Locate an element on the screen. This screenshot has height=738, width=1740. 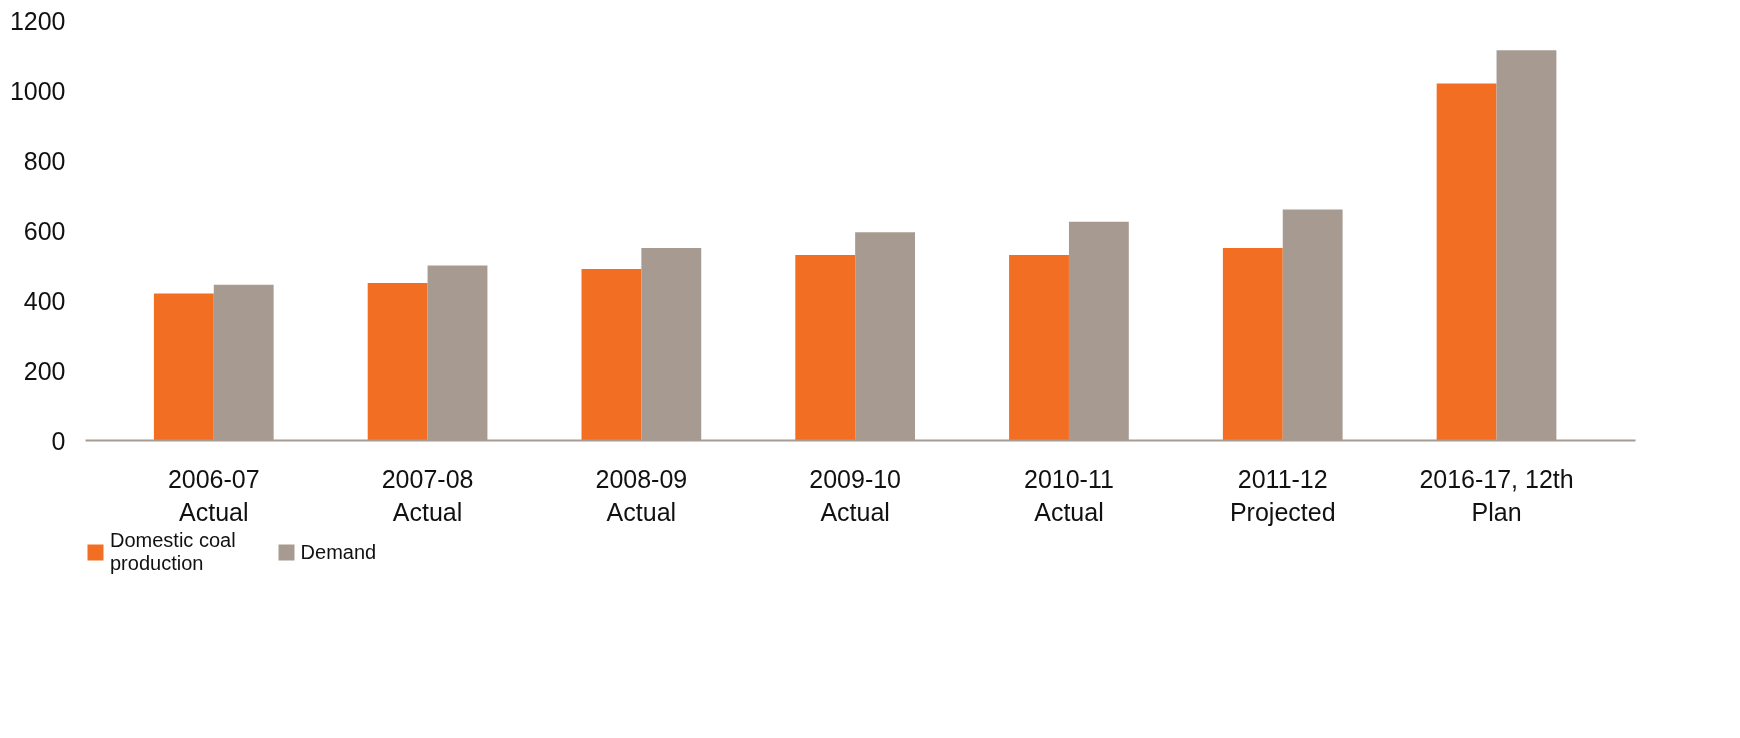
legend-label: Domestic coal production is located at coordinates (173, 552).